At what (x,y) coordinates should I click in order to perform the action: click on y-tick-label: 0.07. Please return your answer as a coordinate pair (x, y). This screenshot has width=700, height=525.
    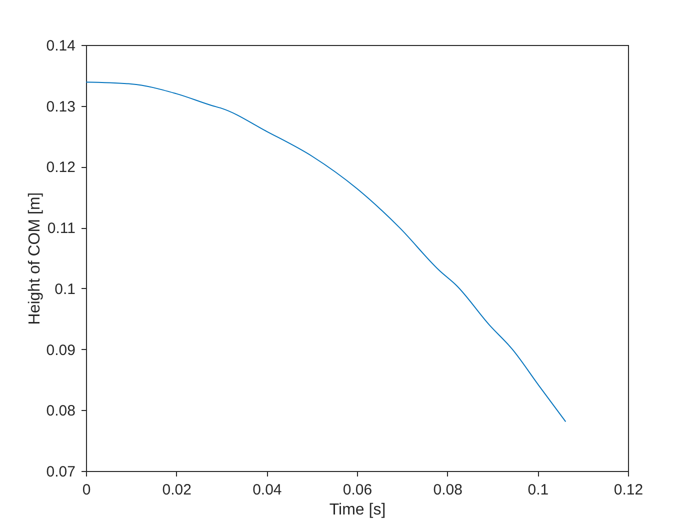
    Looking at the image, I should click on (61, 472).